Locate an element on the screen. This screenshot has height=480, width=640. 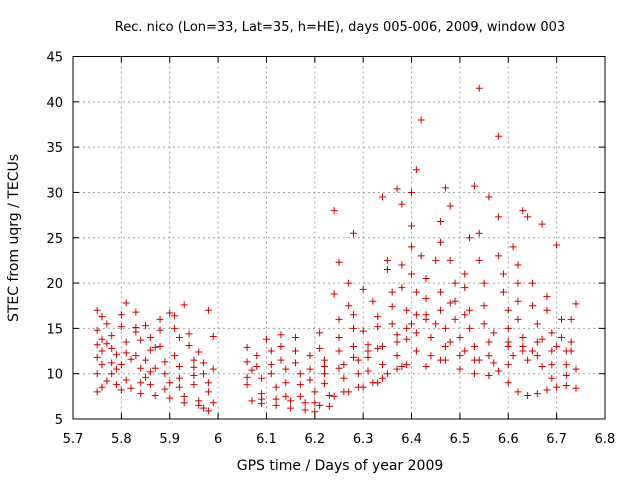
x-tick-label: 6.7 is located at coordinates (556, 439).